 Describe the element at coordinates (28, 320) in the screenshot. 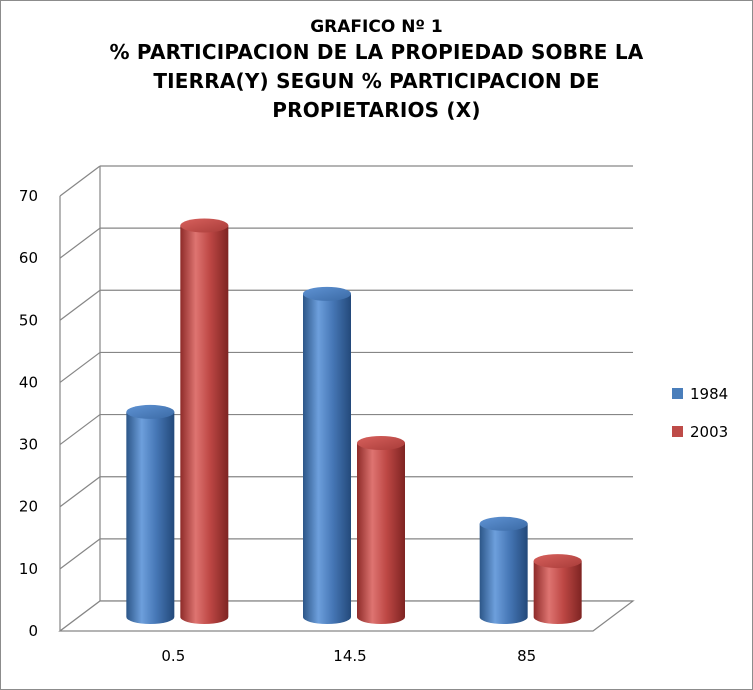

I see `y-tick-label: 50` at that location.